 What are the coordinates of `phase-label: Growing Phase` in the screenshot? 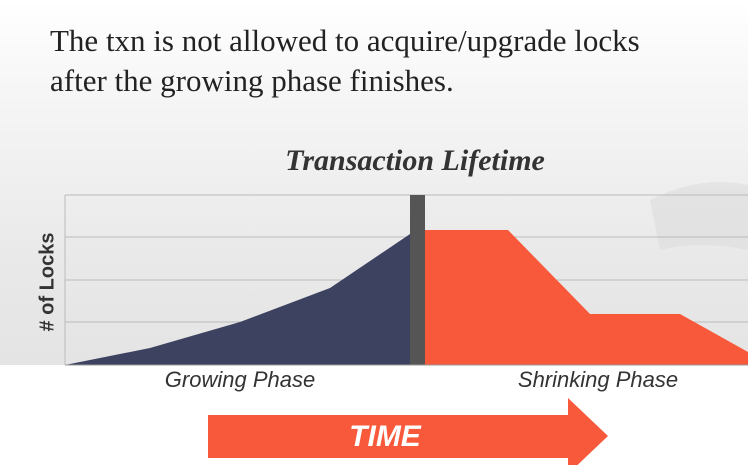 It's located at (240, 379).